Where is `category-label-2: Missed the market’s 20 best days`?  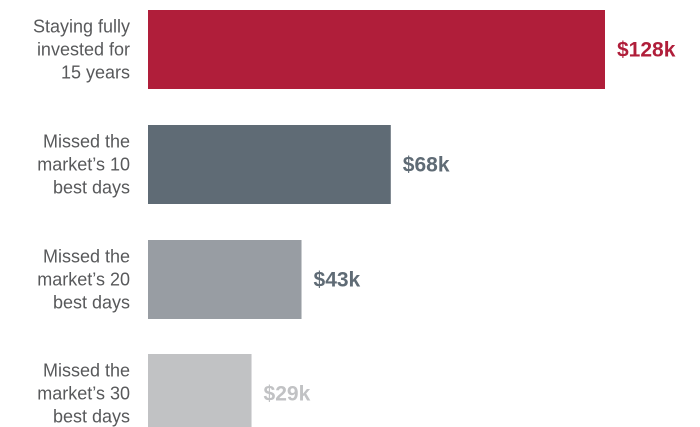 category-label-2: Missed the market’s 20 best days is located at coordinates (83, 280).